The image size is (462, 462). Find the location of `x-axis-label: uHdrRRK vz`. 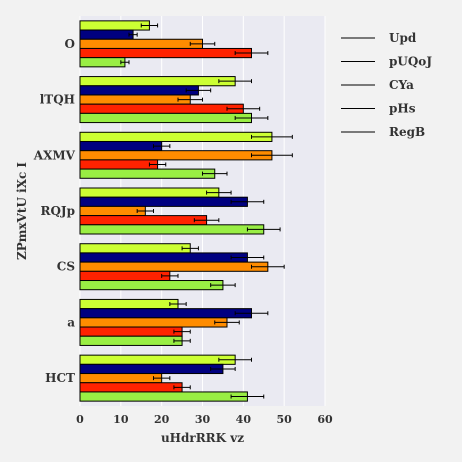

x-axis-label: uHdrRRK vz is located at coordinates (202, 438).